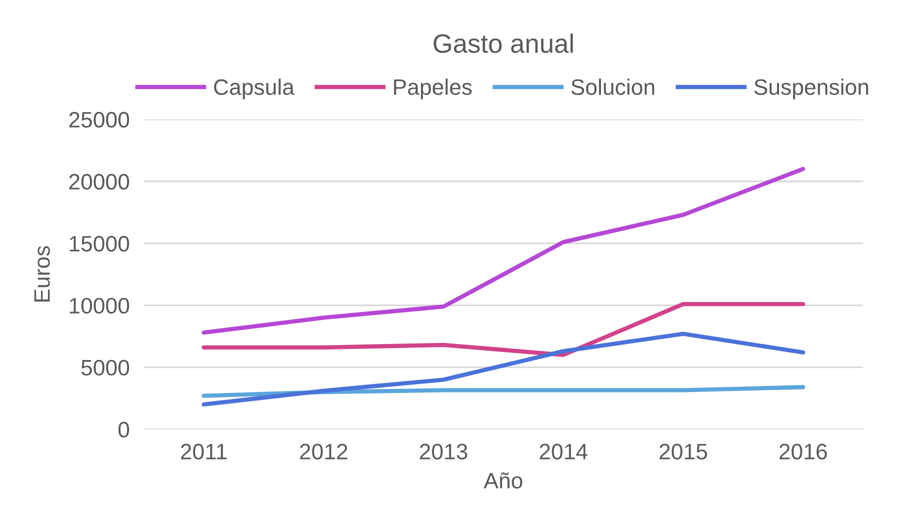 The width and height of the screenshot is (899, 508). I want to click on chart-title: Gasto anual, so click(503, 43).